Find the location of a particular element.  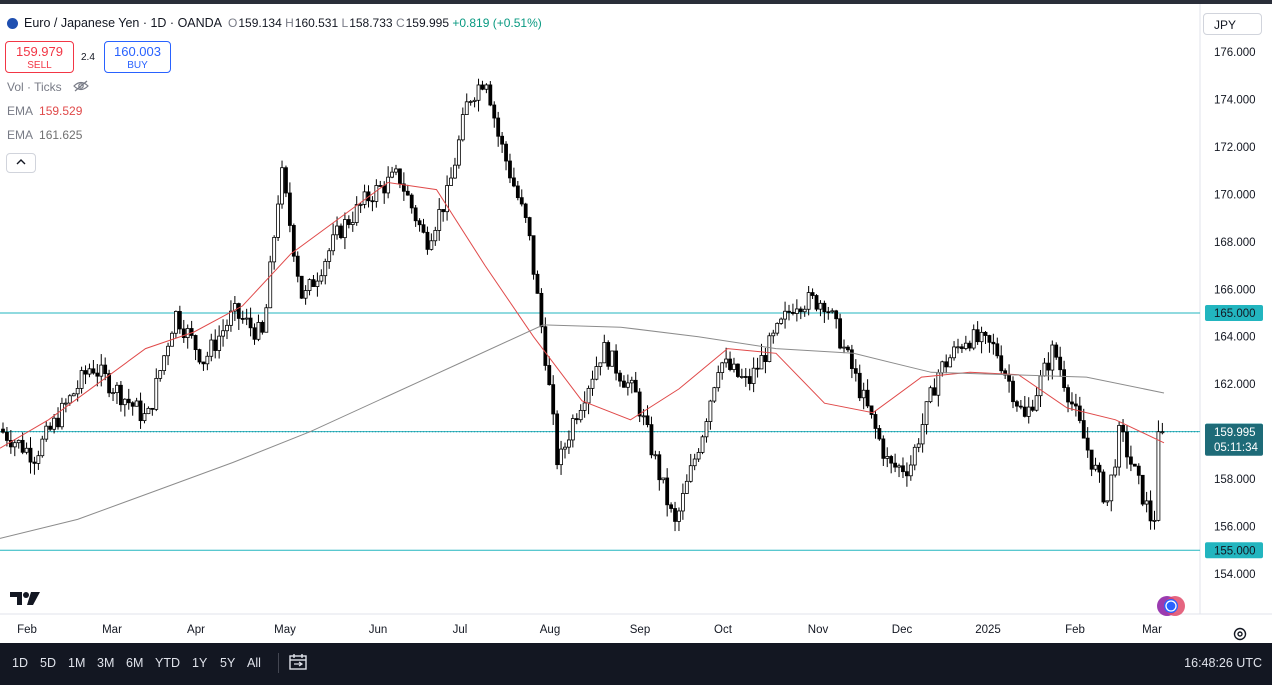

timeframe-5d-button: 5D is located at coordinates (48, 663).